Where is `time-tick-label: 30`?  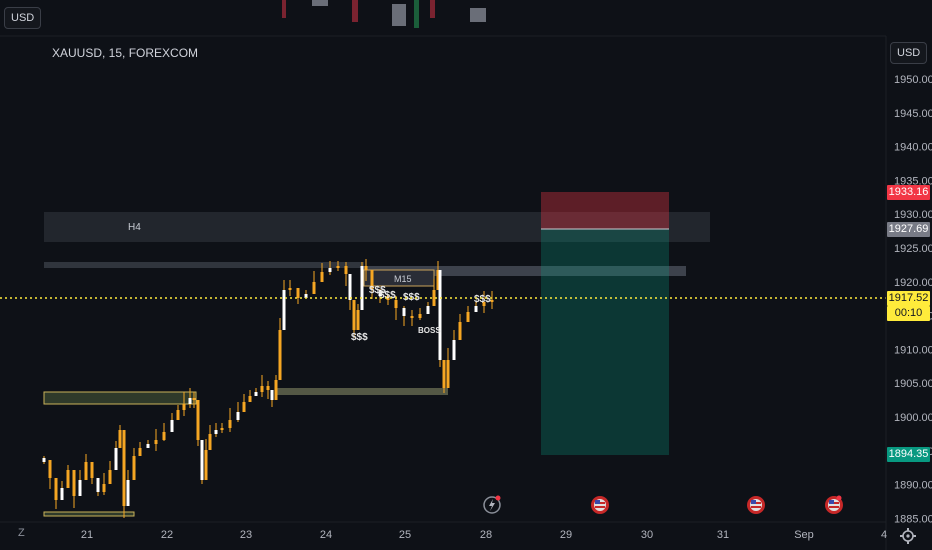
time-tick-label: 30 is located at coordinates (647, 535).